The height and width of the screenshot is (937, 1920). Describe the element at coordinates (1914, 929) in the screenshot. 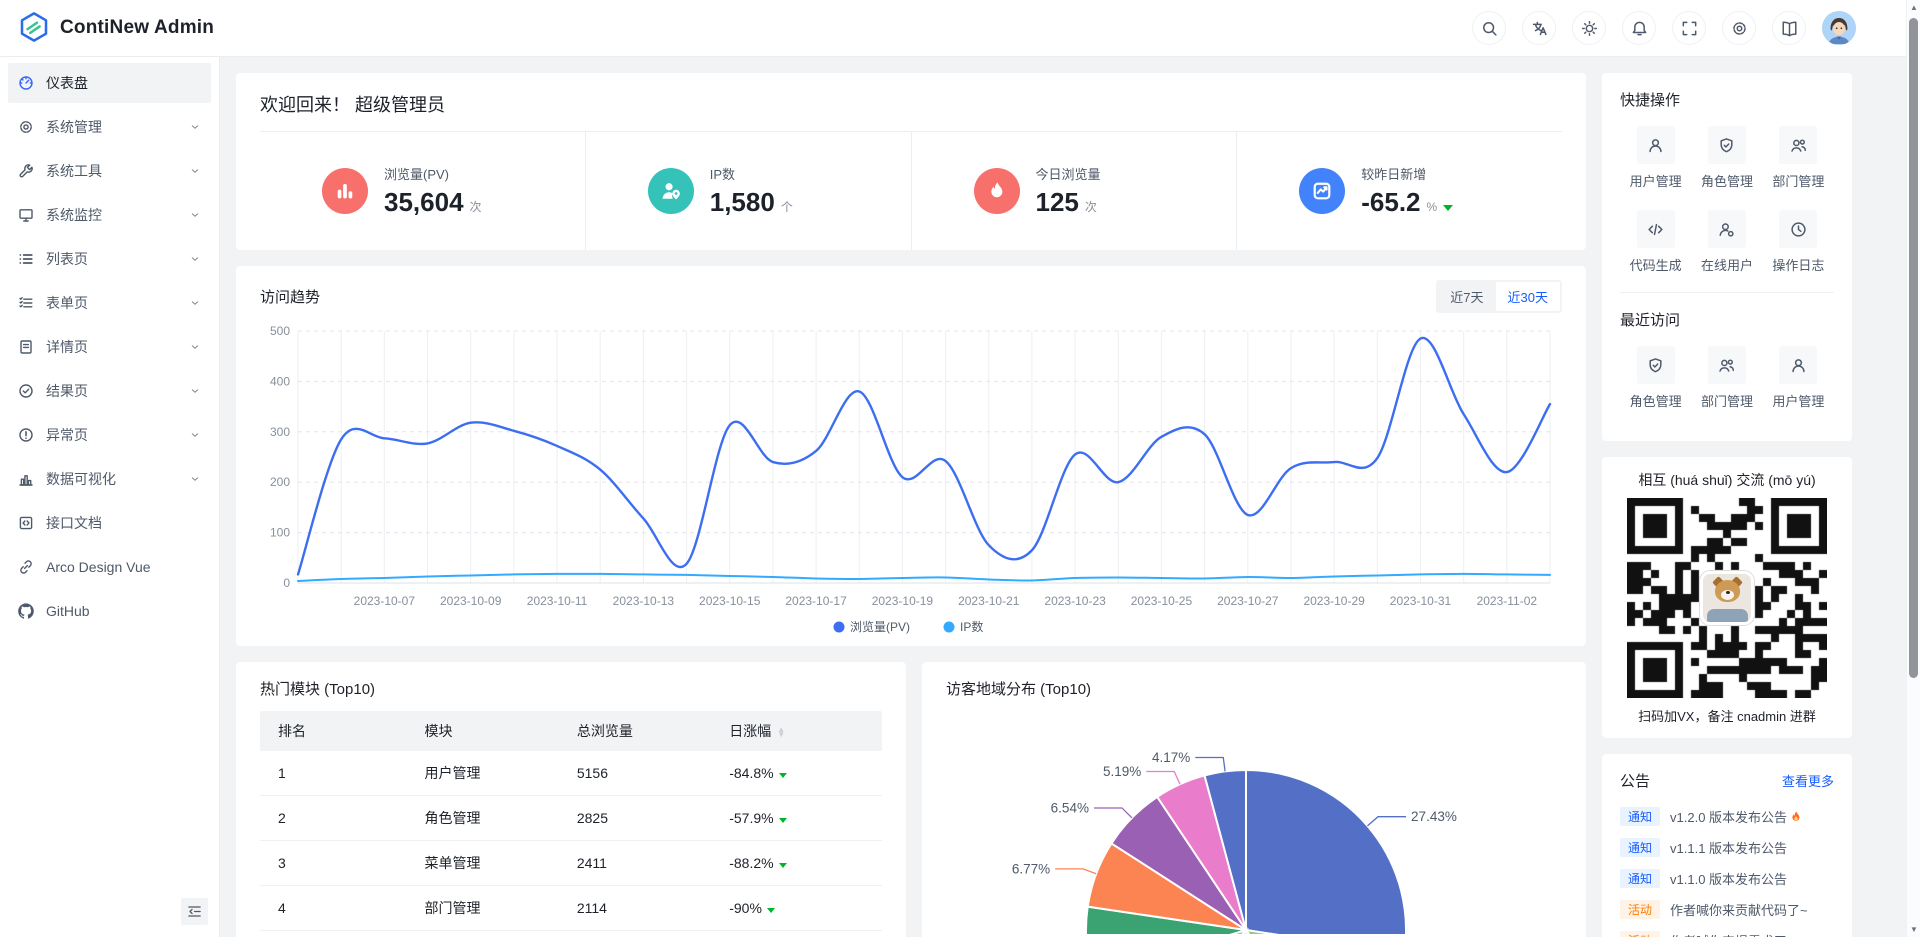

I see `scroll-down-arrow: ▼` at that location.